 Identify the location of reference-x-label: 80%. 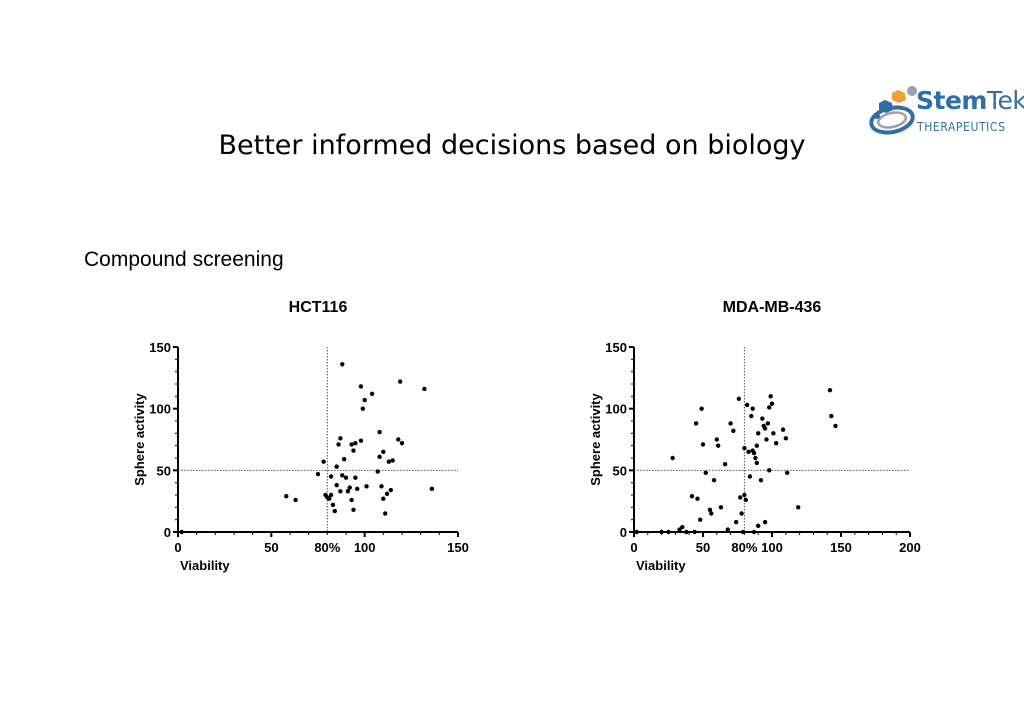
(327, 547).